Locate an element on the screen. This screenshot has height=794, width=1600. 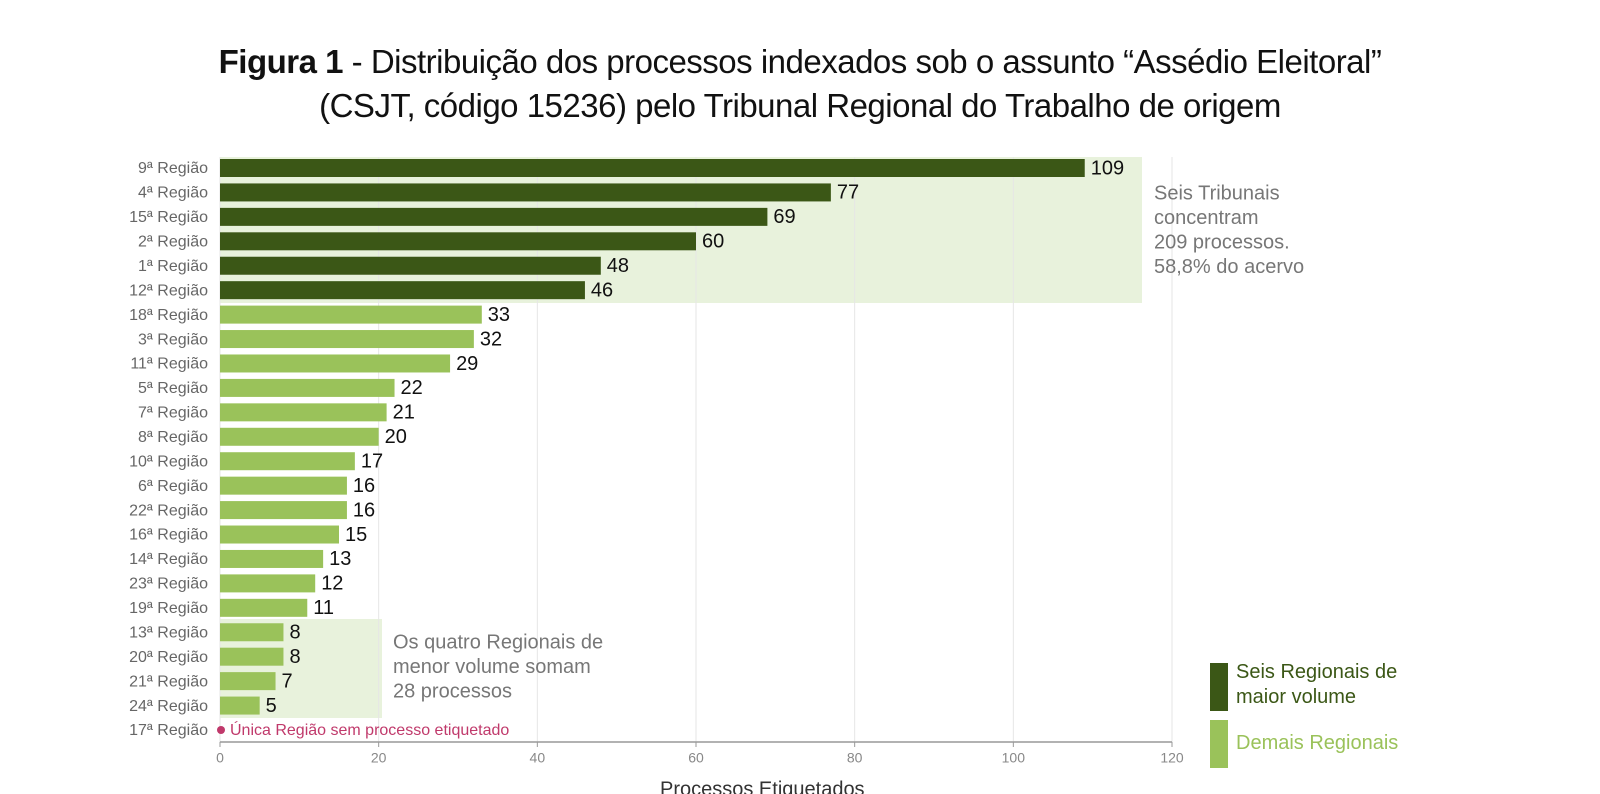
y-tick-label: 3ª Região is located at coordinates (173, 339).